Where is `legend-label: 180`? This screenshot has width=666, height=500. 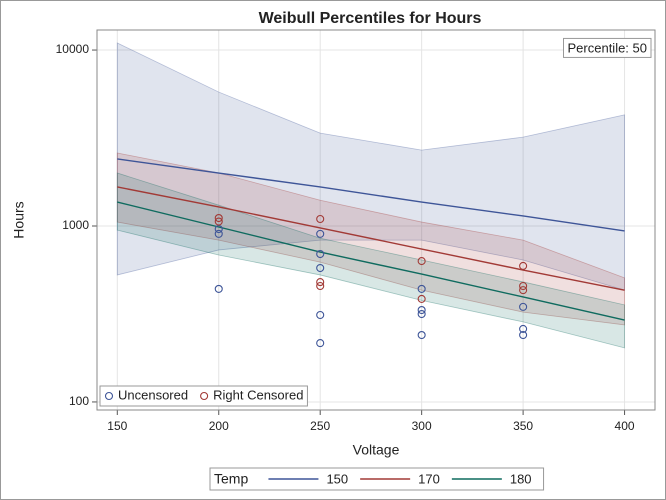
legend-label: 180 is located at coordinates (521, 478).